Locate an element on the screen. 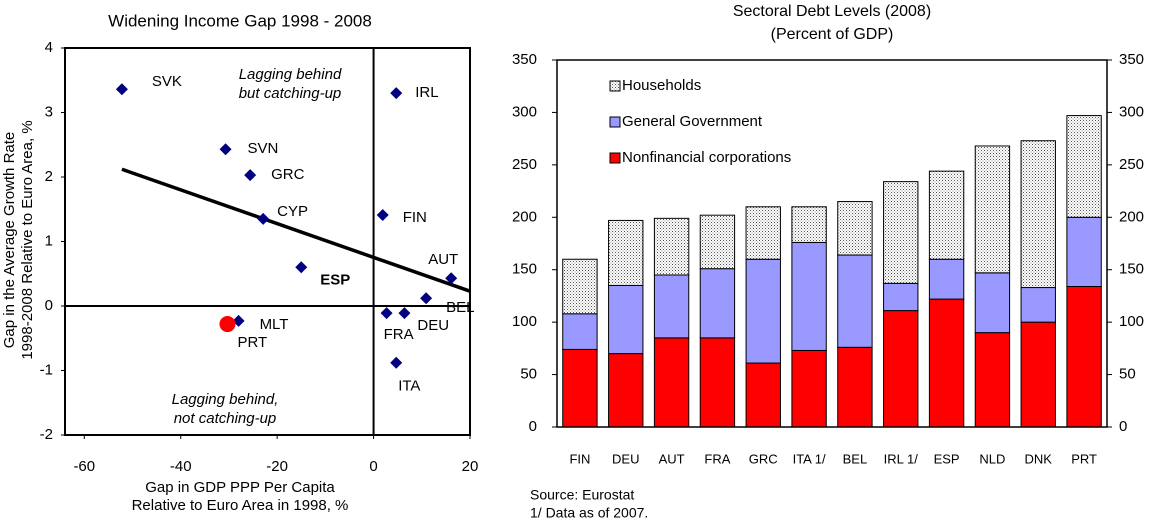  point-label: BEL is located at coordinates (460, 307).